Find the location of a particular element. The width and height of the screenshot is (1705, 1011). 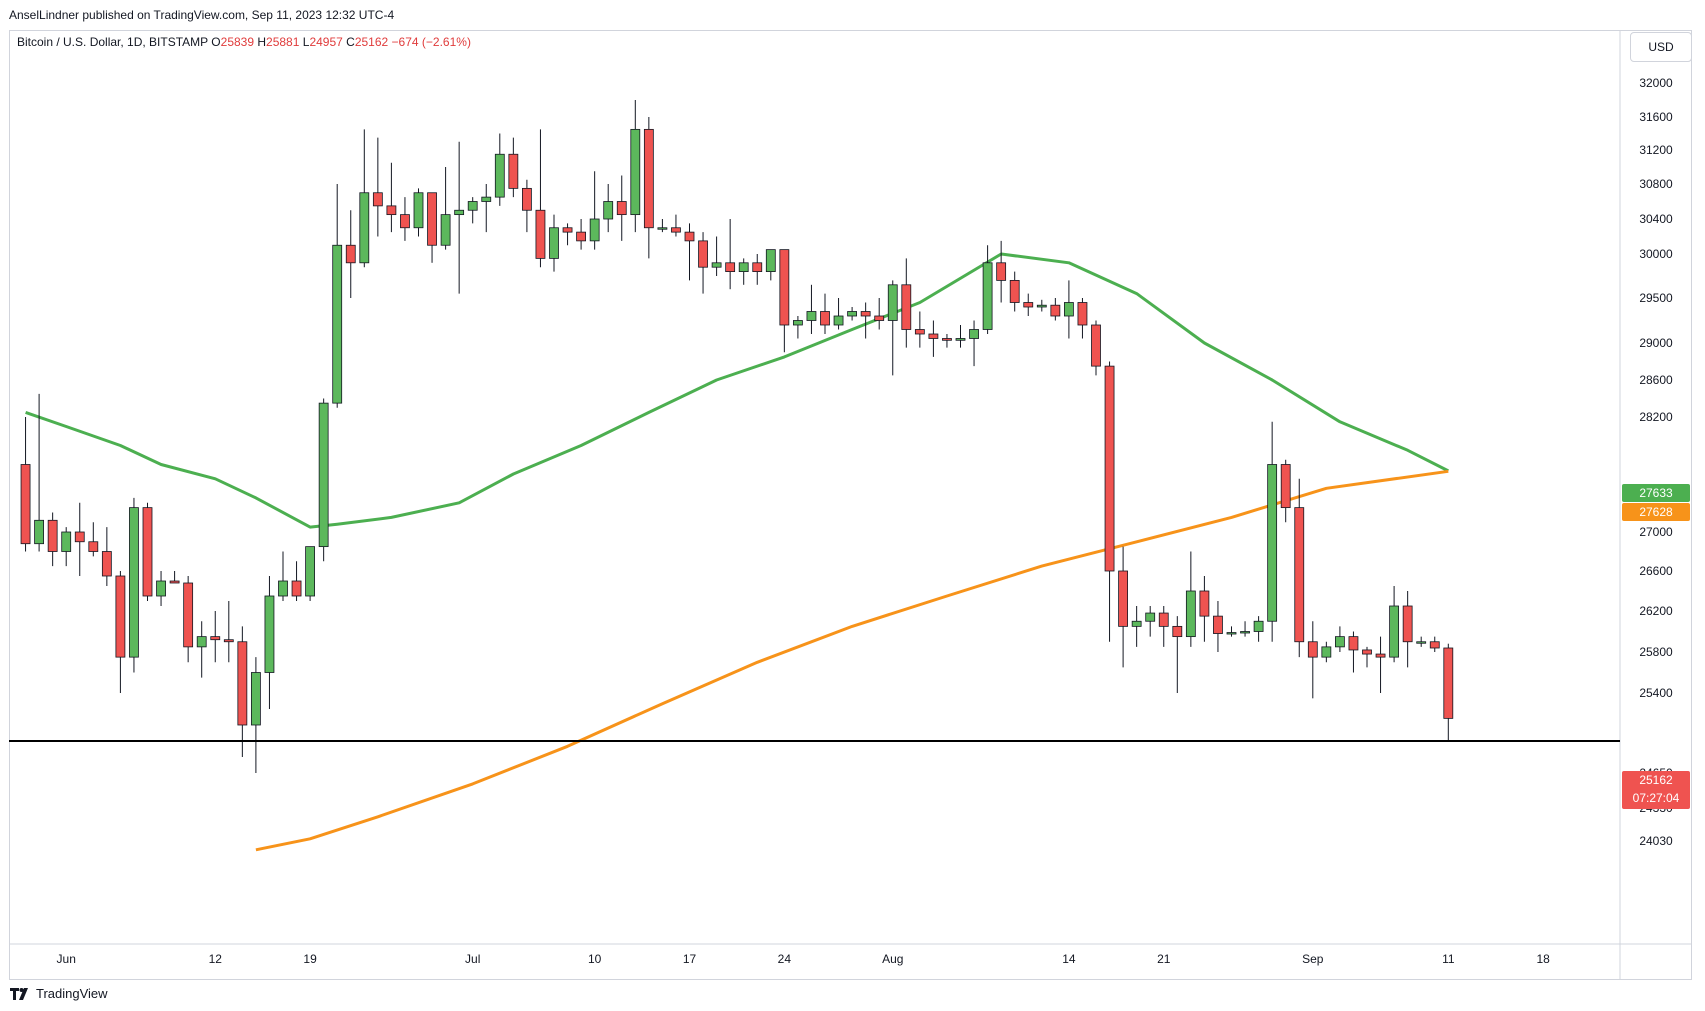

price-tick-label: 30800 is located at coordinates (1656, 184).